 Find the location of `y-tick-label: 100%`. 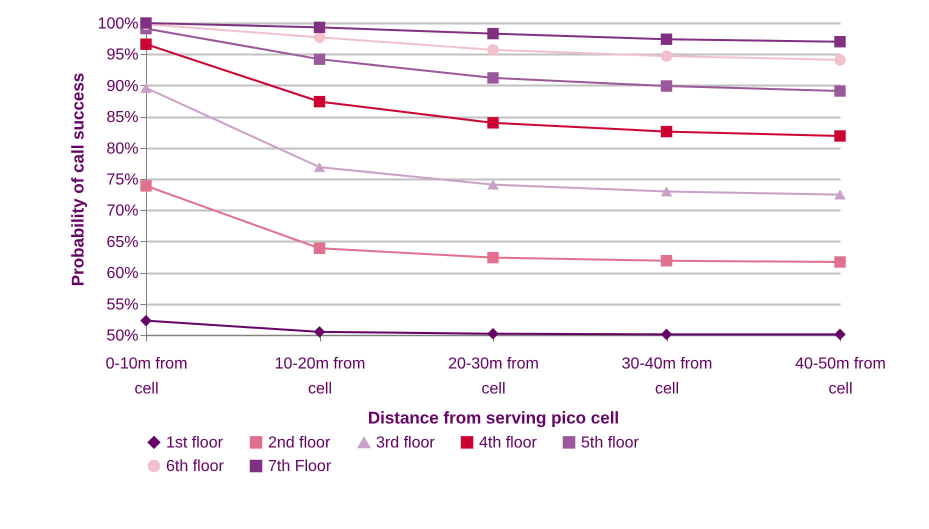

y-tick-label: 100% is located at coordinates (118, 24).